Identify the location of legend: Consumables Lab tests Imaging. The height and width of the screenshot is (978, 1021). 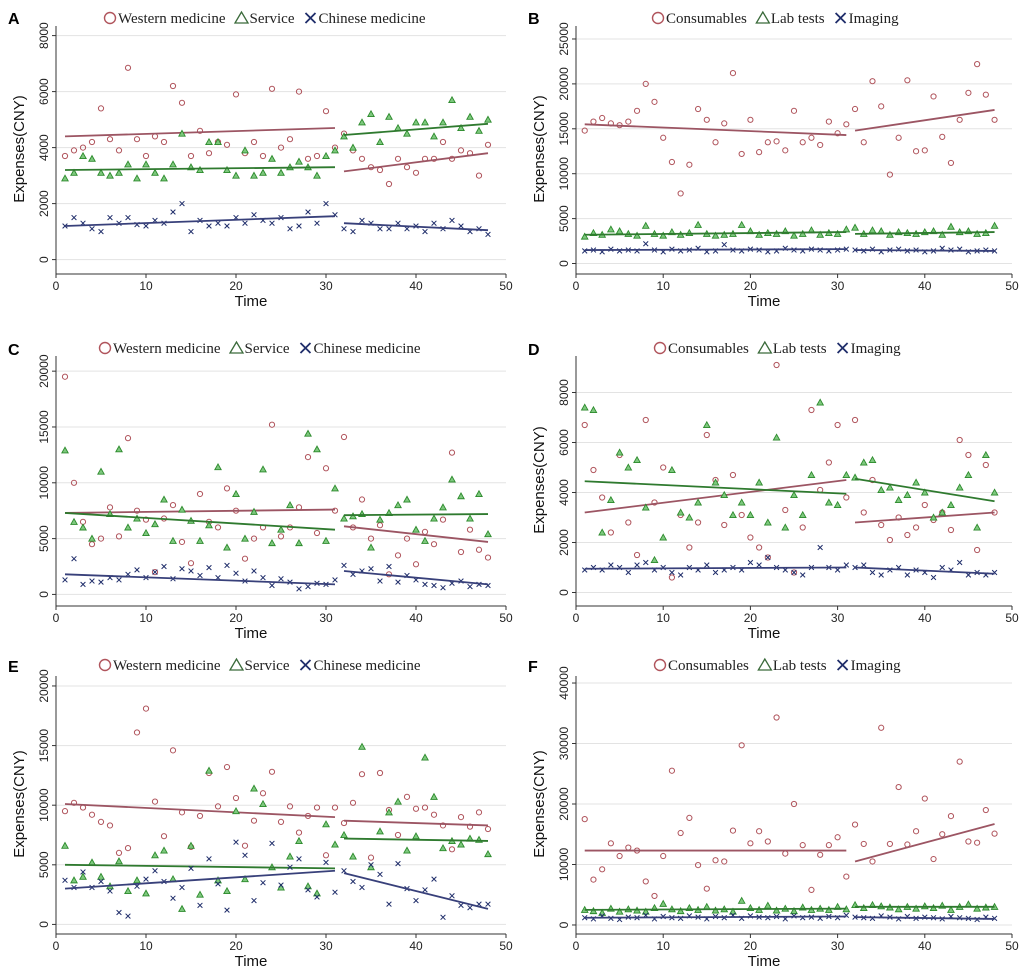
(777, 348).